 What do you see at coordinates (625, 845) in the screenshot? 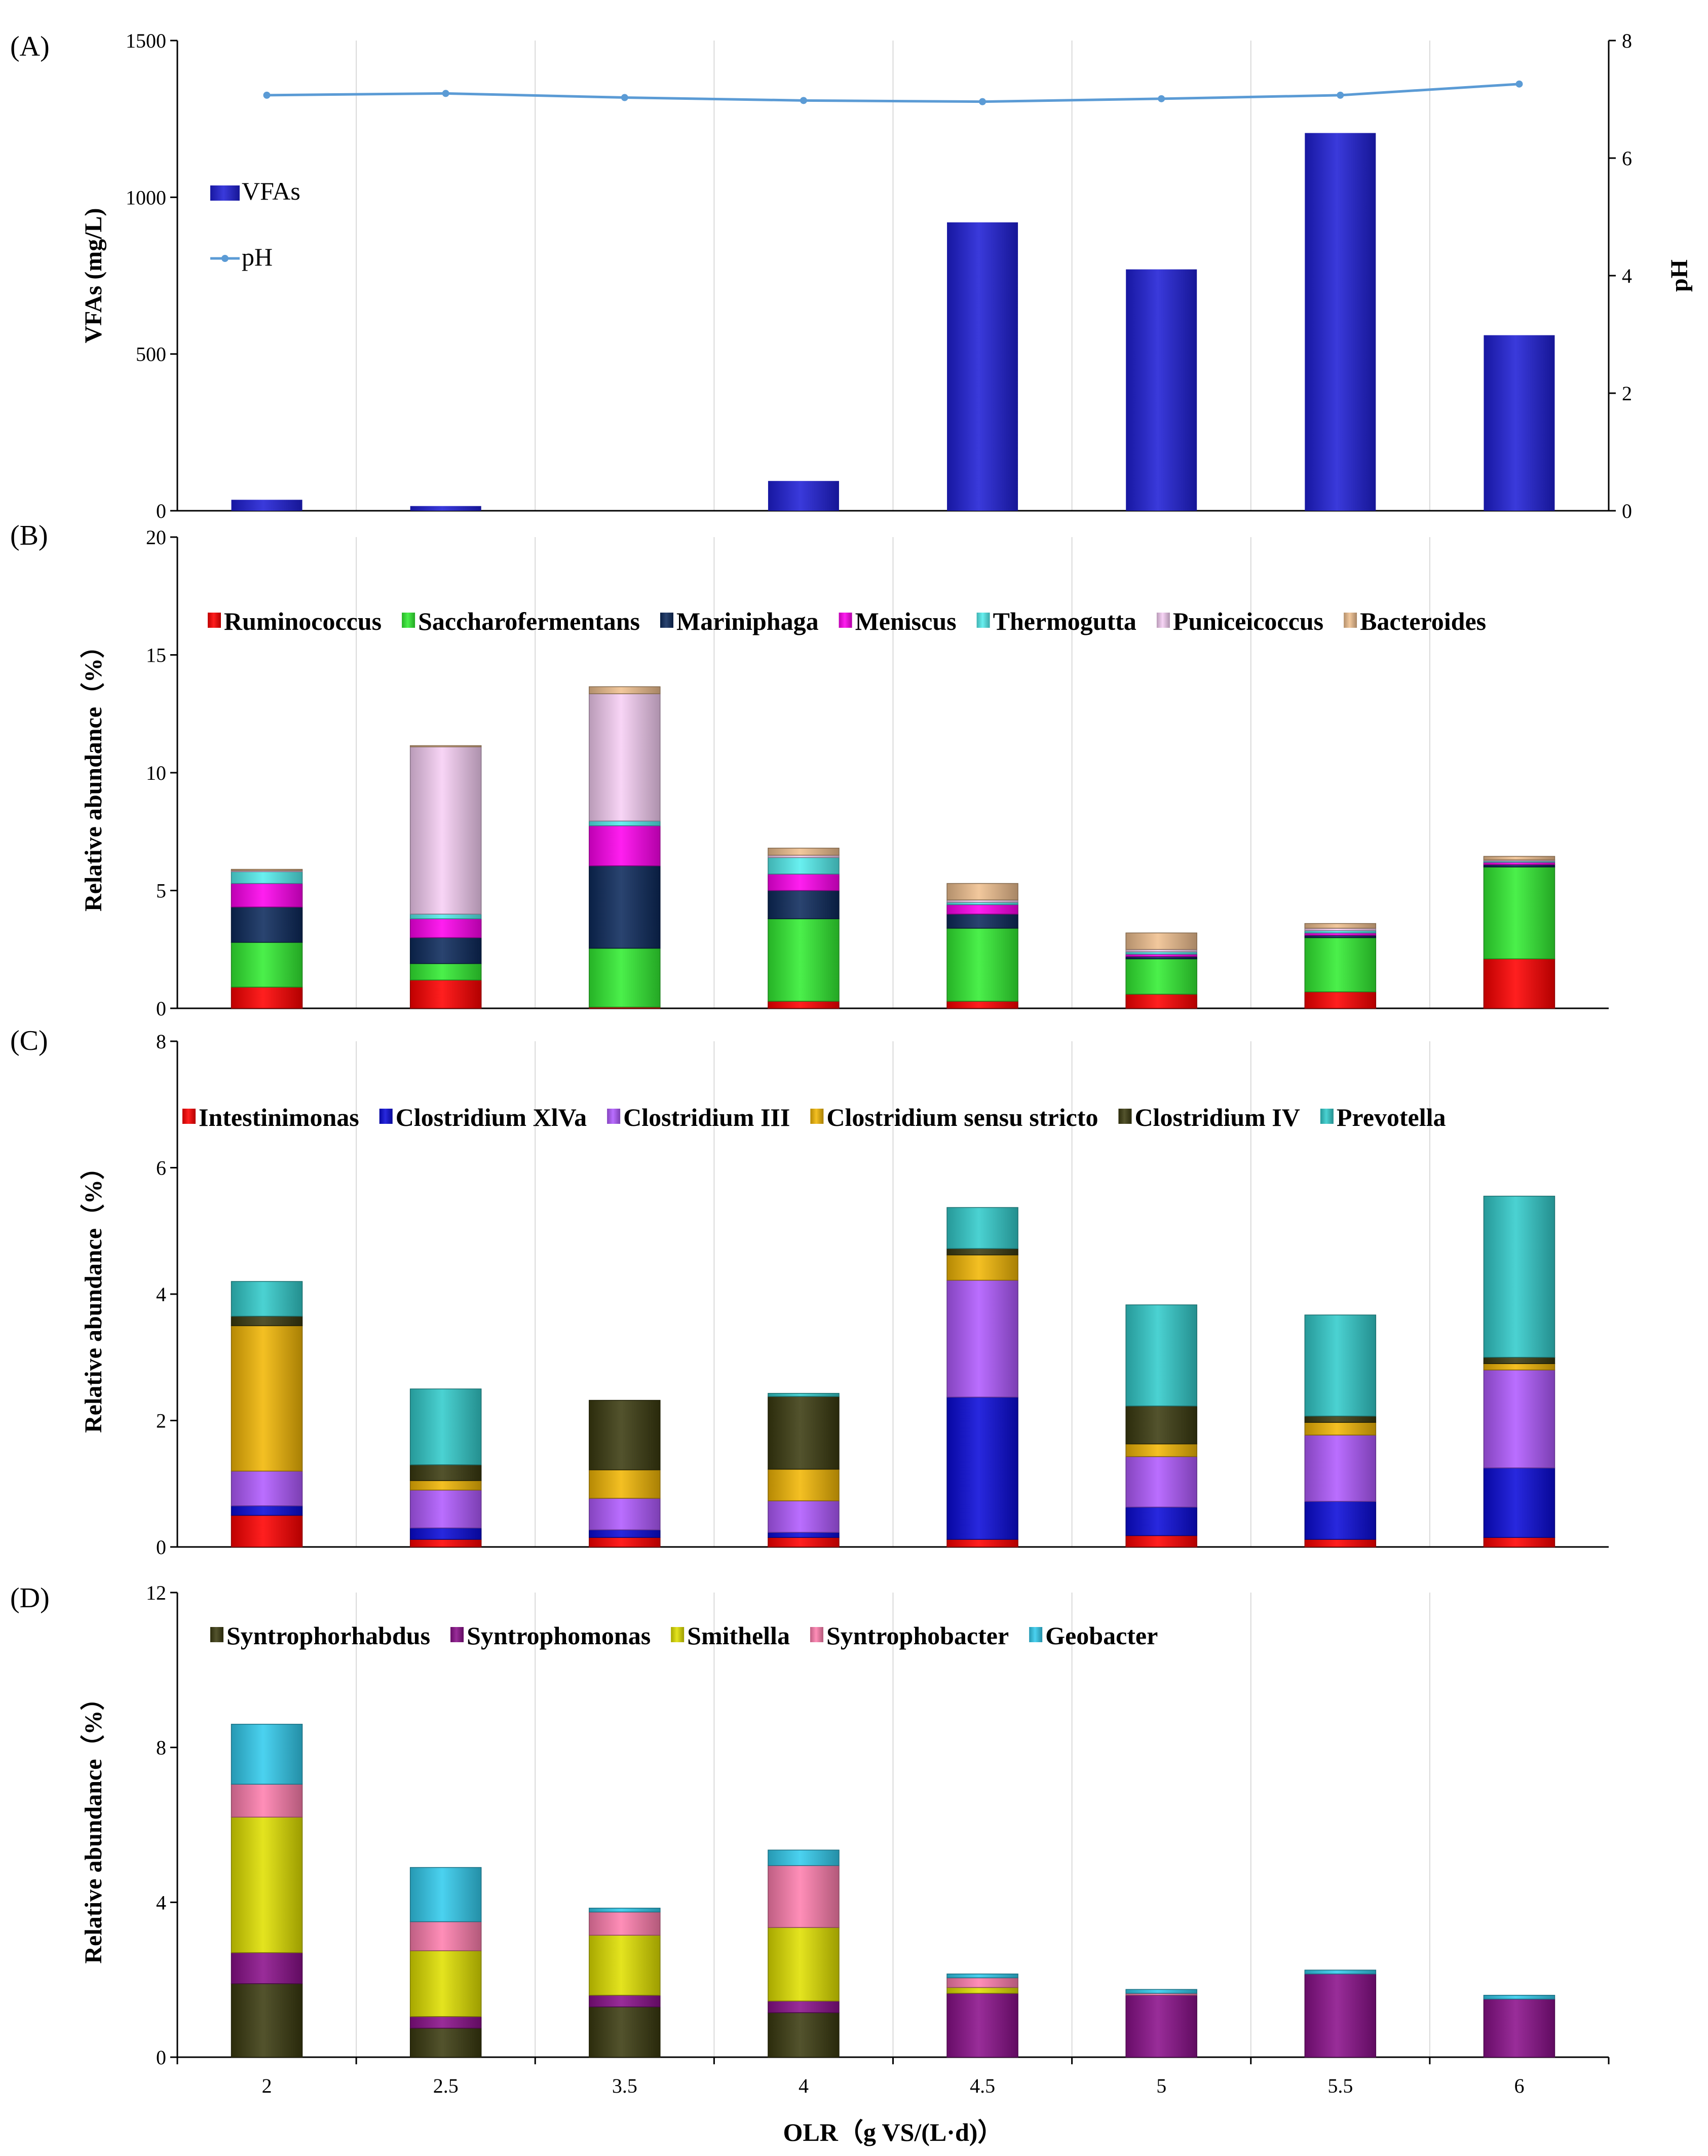
I see `bar-meniscus-3.5` at bounding box center [625, 845].